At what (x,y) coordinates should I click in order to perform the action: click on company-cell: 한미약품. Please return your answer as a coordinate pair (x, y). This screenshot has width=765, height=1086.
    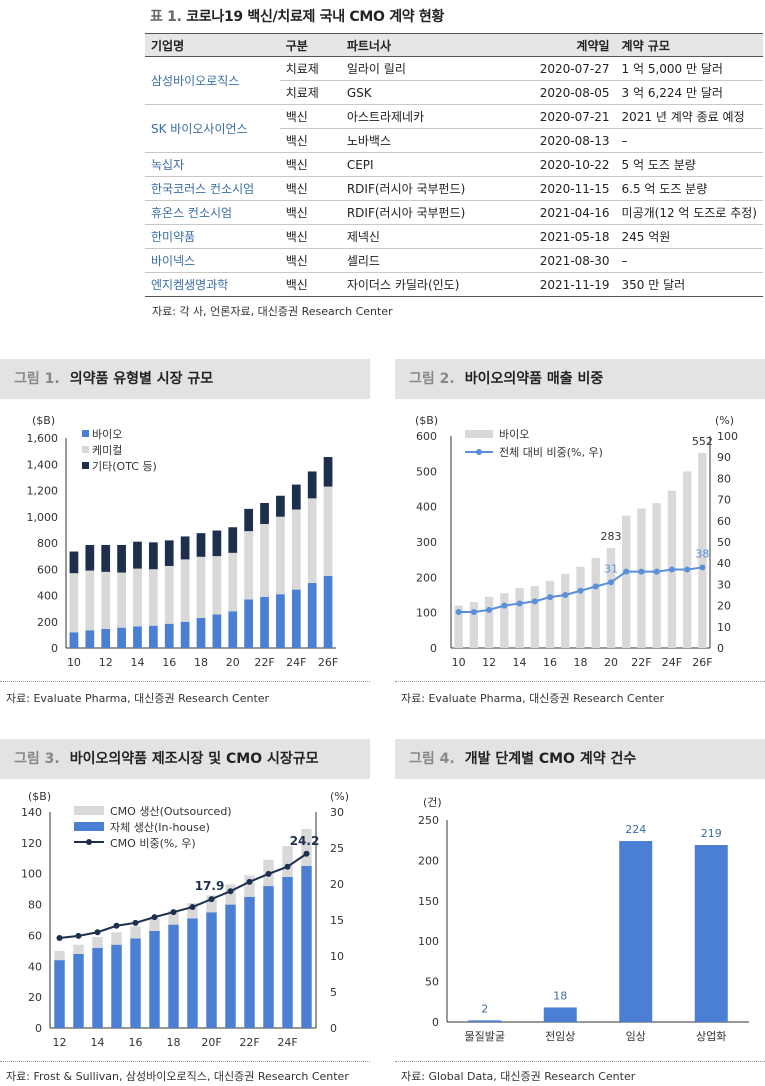
    Looking at the image, I should click on (212, 236).